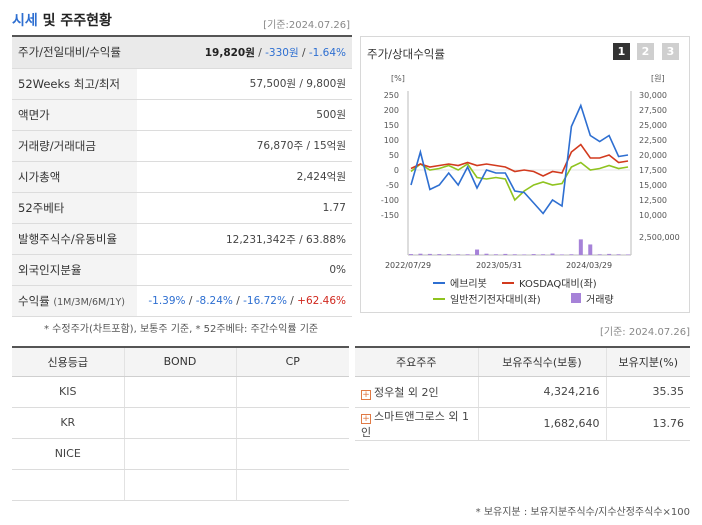  I want to click on divider, so click(182, 36).